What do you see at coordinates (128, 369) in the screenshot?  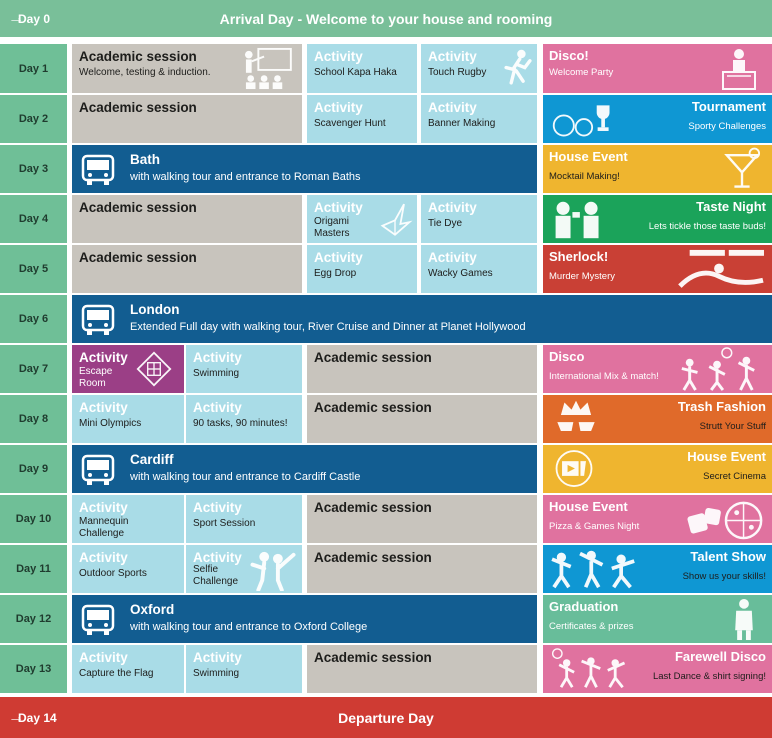 I see `activity-cell: Activity Escape Room` at bounding box center [128, 369].